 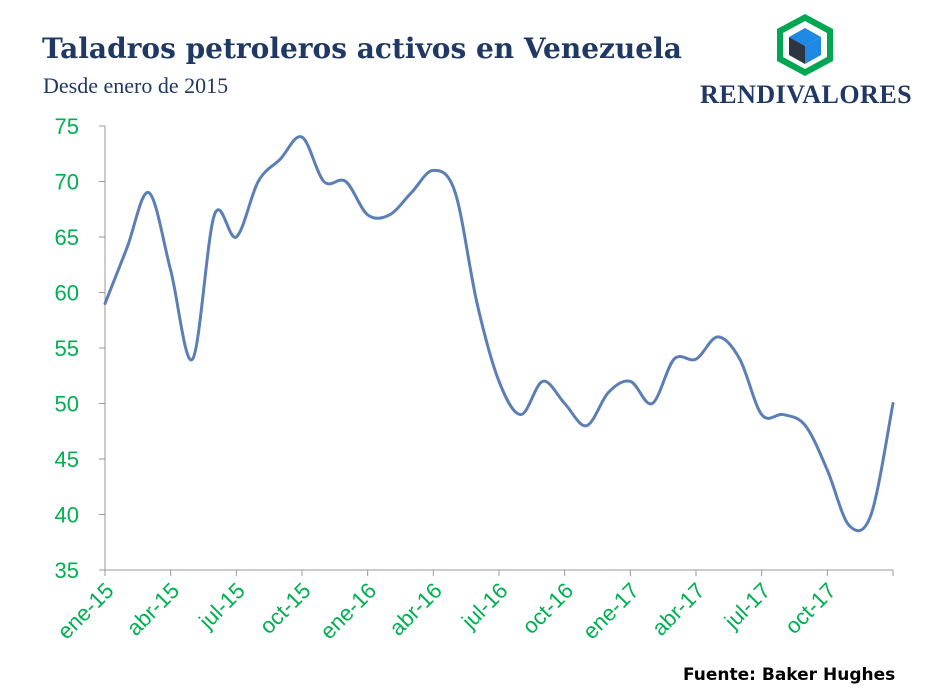 What do you see at coordinates (136, 85) in the screenshot?
I see `chart-subtitle: Desde enero de 2015` at bounding box center [136, 85].